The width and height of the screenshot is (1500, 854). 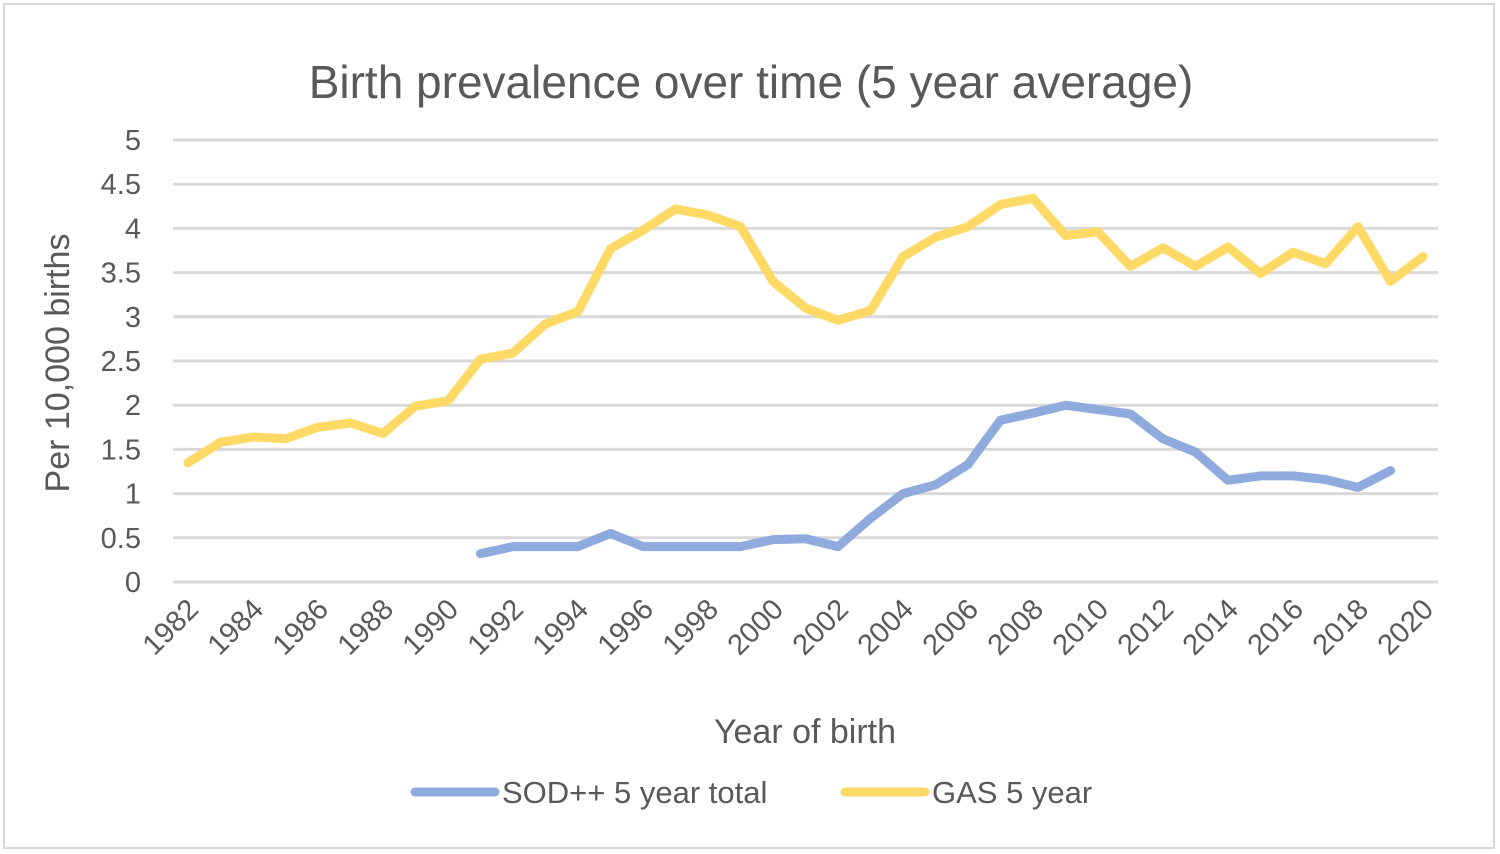 I want to click on x-tick-label: 2008, so click(x=1016, y=627).